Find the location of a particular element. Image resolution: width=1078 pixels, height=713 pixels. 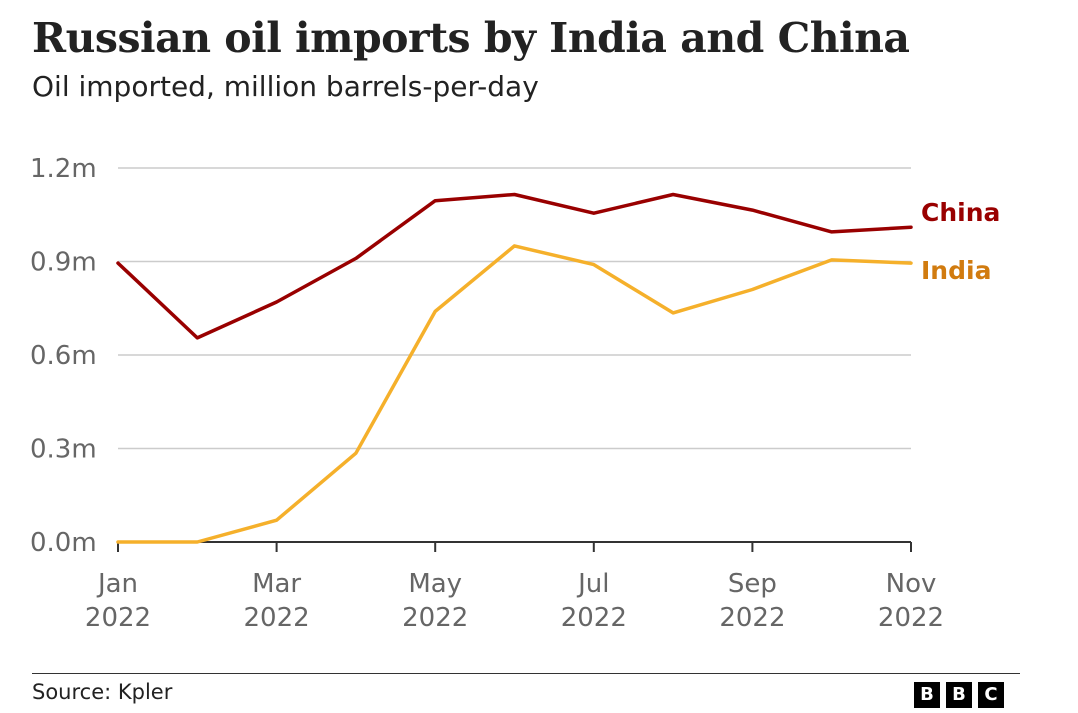

x-tick-label-month: Sep is located at coordinates (752, 584).